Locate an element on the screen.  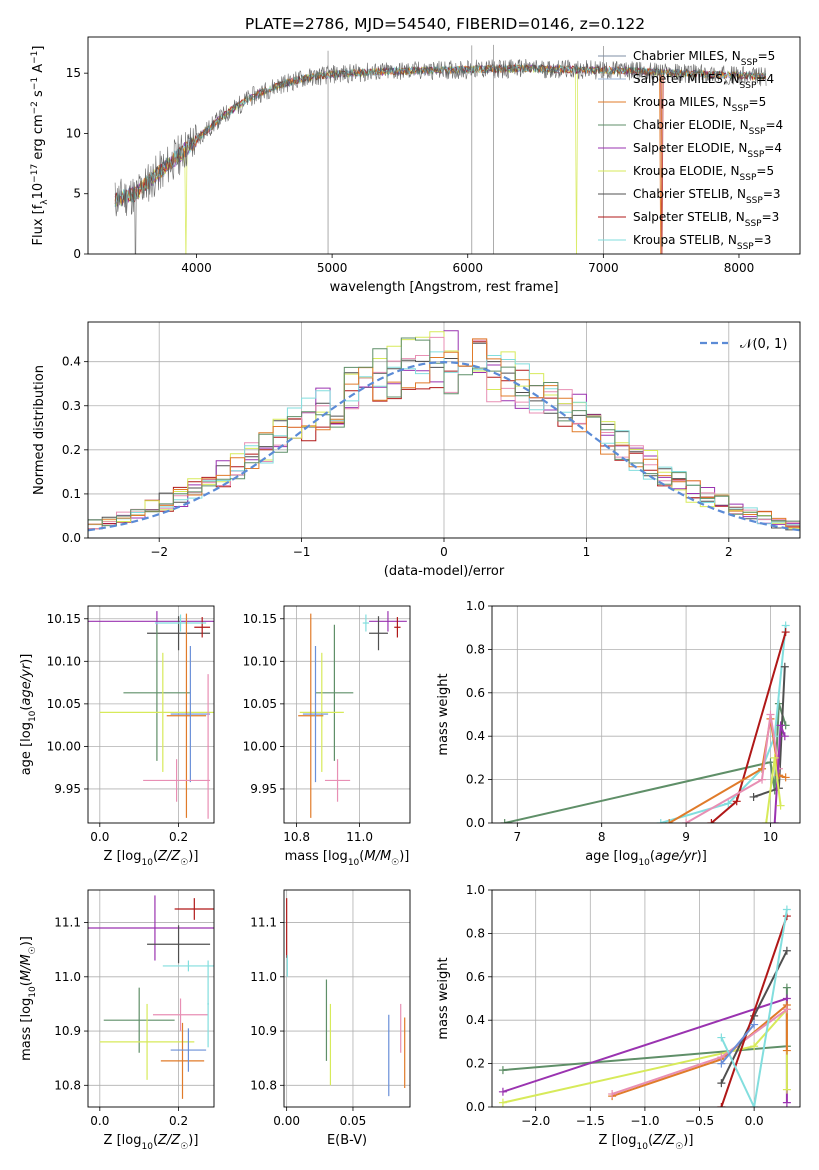
x-tick-label: 1 is located at coordinates (587, 552).